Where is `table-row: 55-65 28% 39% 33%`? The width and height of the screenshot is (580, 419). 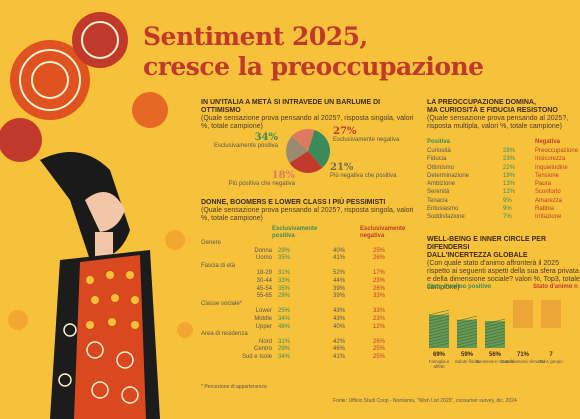
table-row: 55-65 28% 39% 33% is located at coordinates (321, 296).